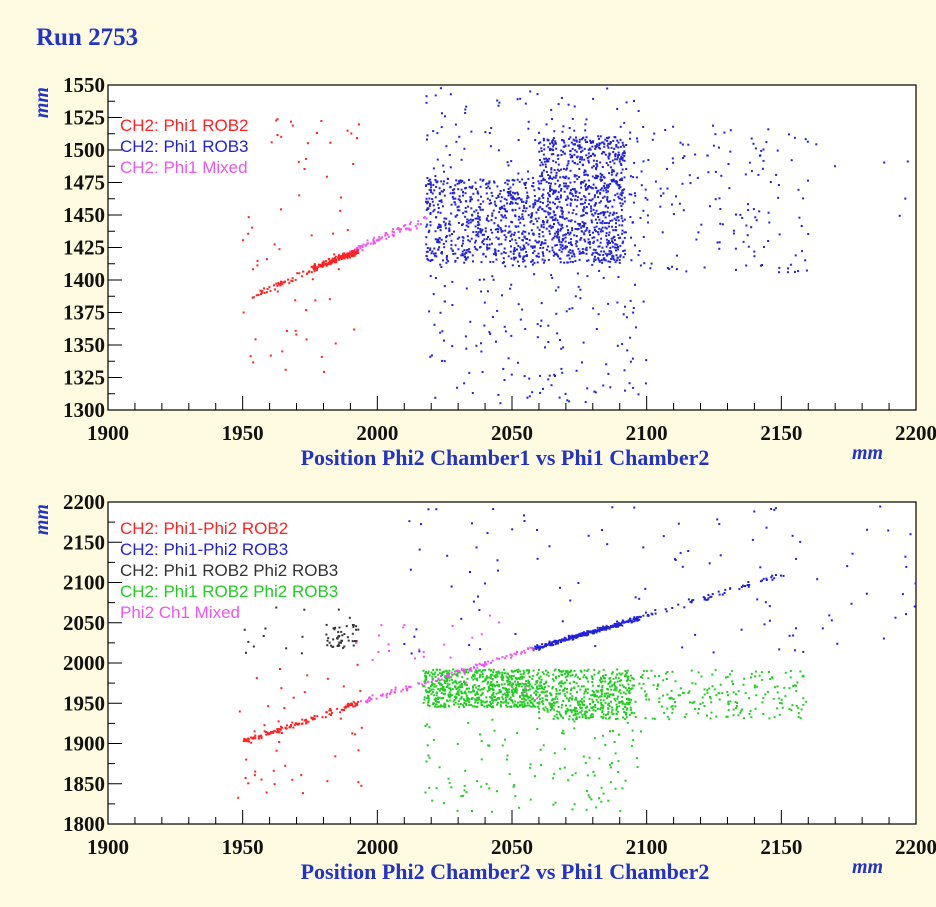 The width and height of the screenshot is (936, 907). What do you see at coordinates (512, 433) in the screenshot?
I see `x-tick-label: 2050` at bounding box center [512, 433].